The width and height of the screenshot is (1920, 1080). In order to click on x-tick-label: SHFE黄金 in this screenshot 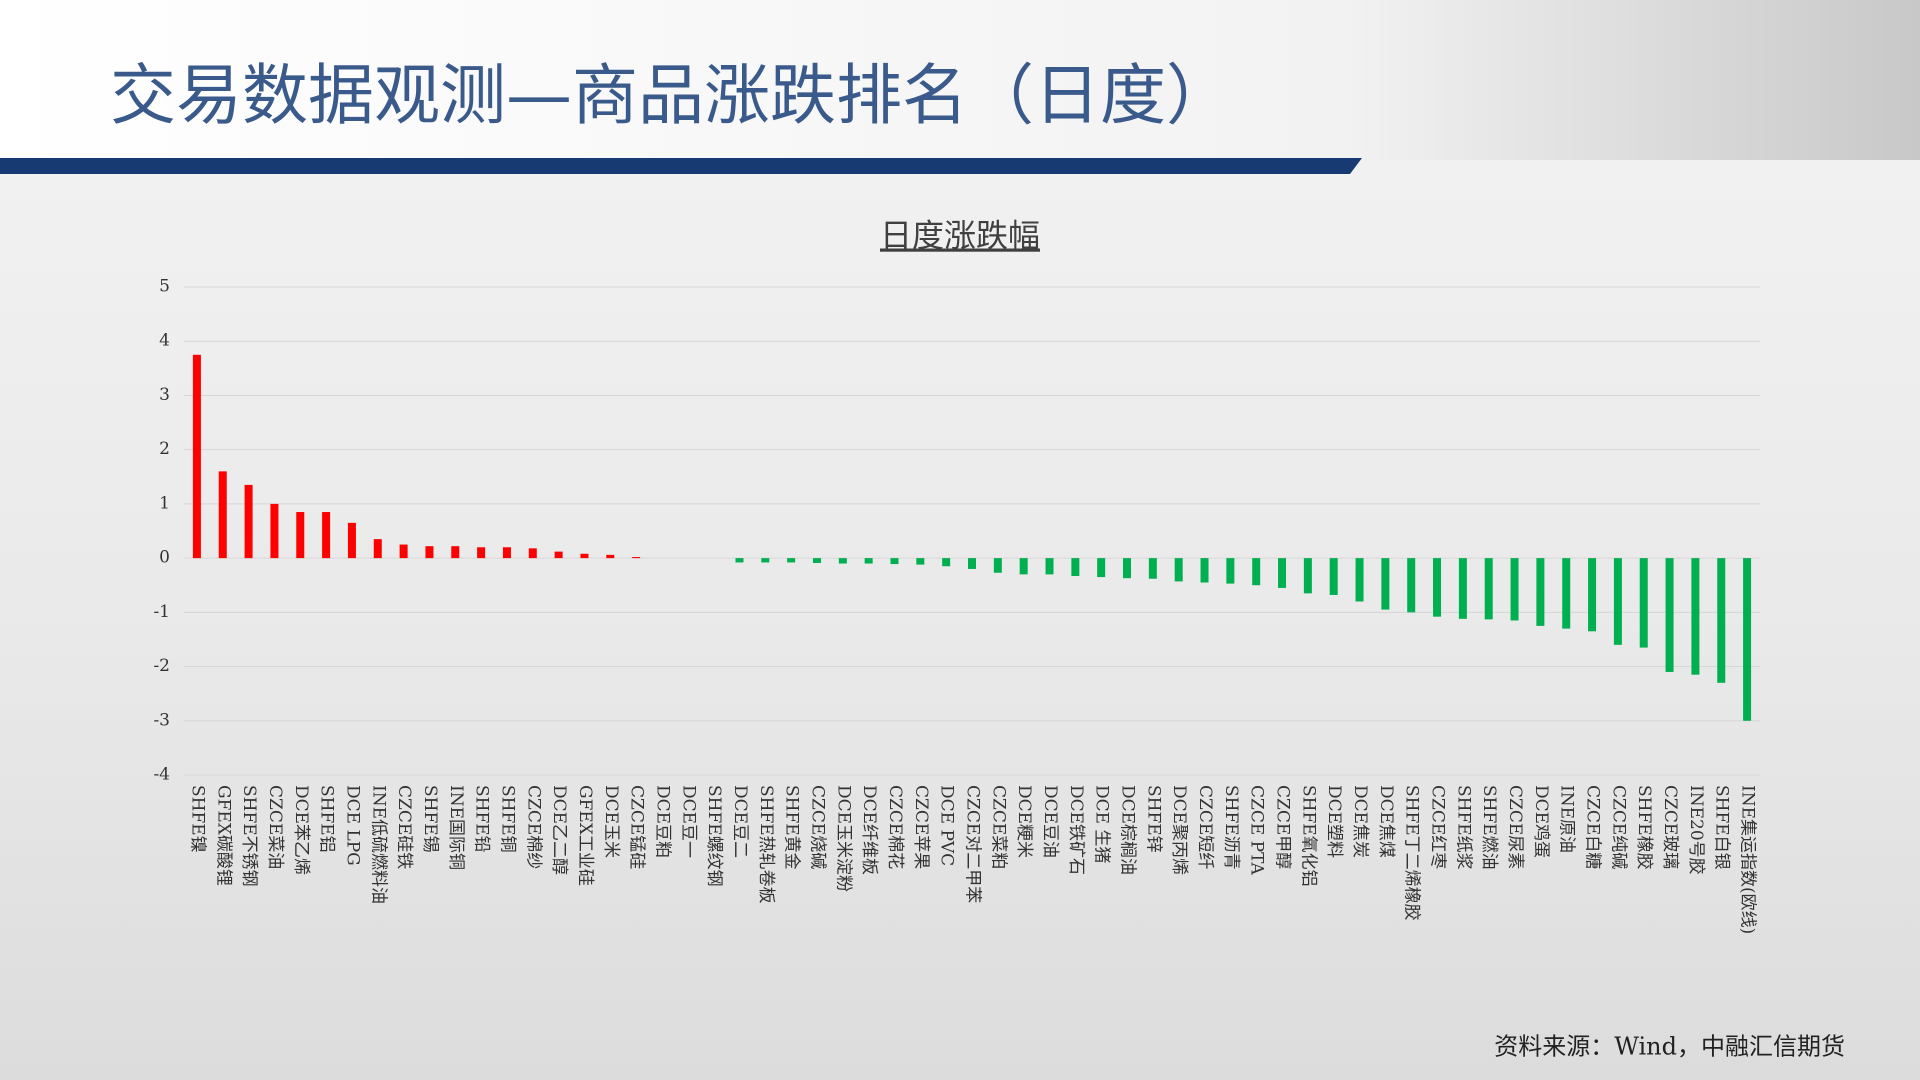, I will do `click(792, 827)`.